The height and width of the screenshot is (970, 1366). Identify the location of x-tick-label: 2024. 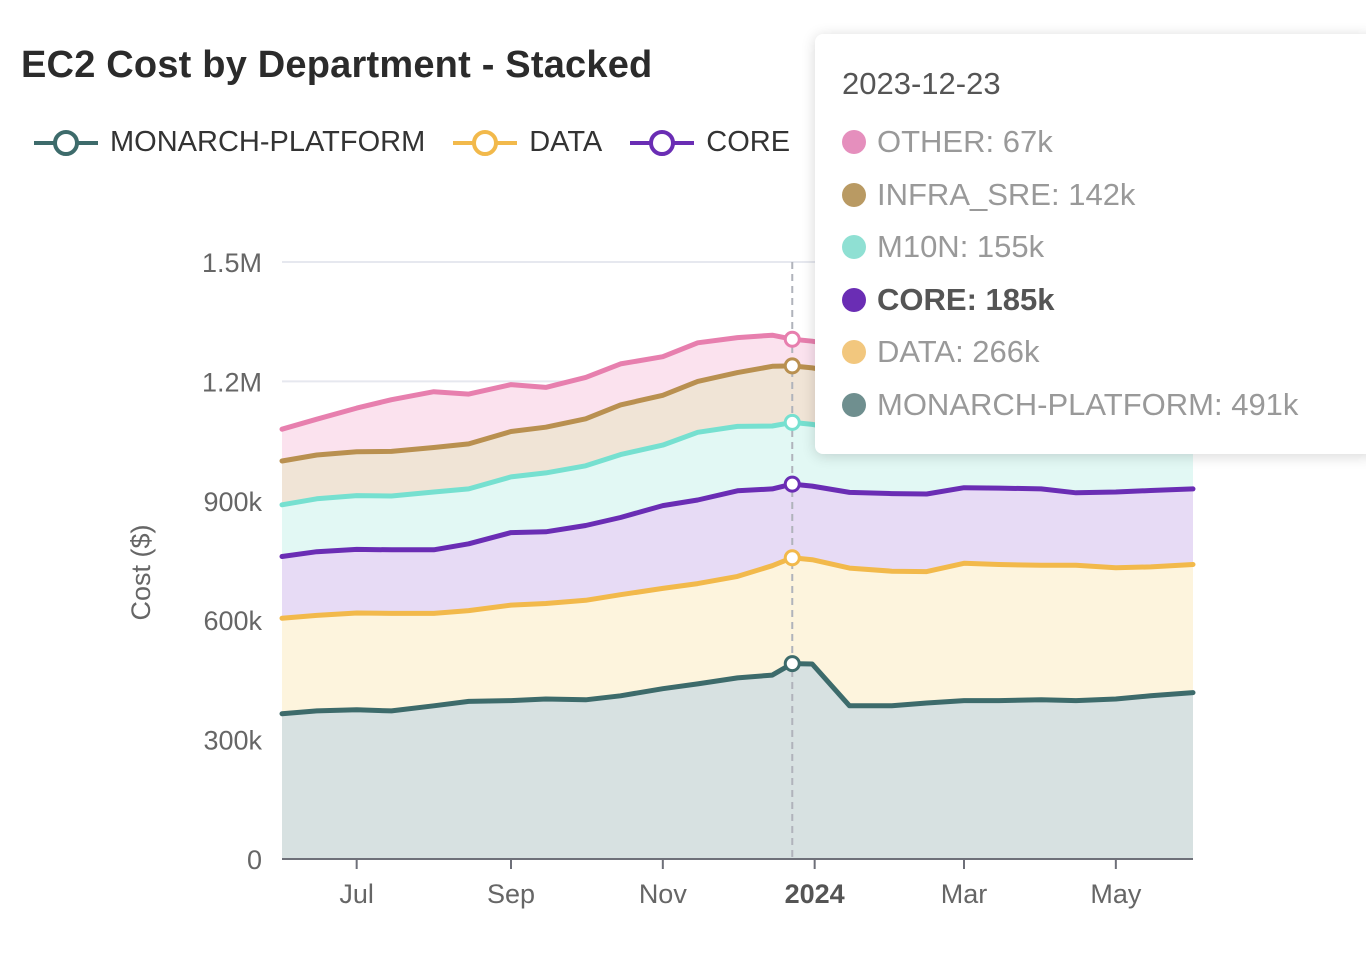
(815, 894).